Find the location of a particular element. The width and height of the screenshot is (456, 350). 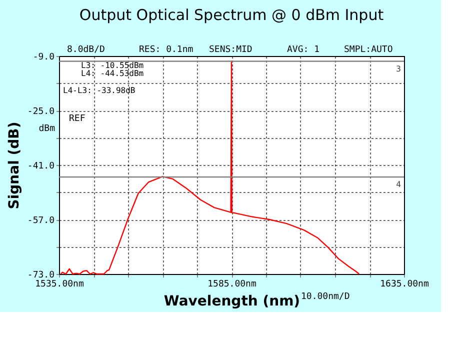

y-tick-label: -25.0 is located at coordinates (40, 112).